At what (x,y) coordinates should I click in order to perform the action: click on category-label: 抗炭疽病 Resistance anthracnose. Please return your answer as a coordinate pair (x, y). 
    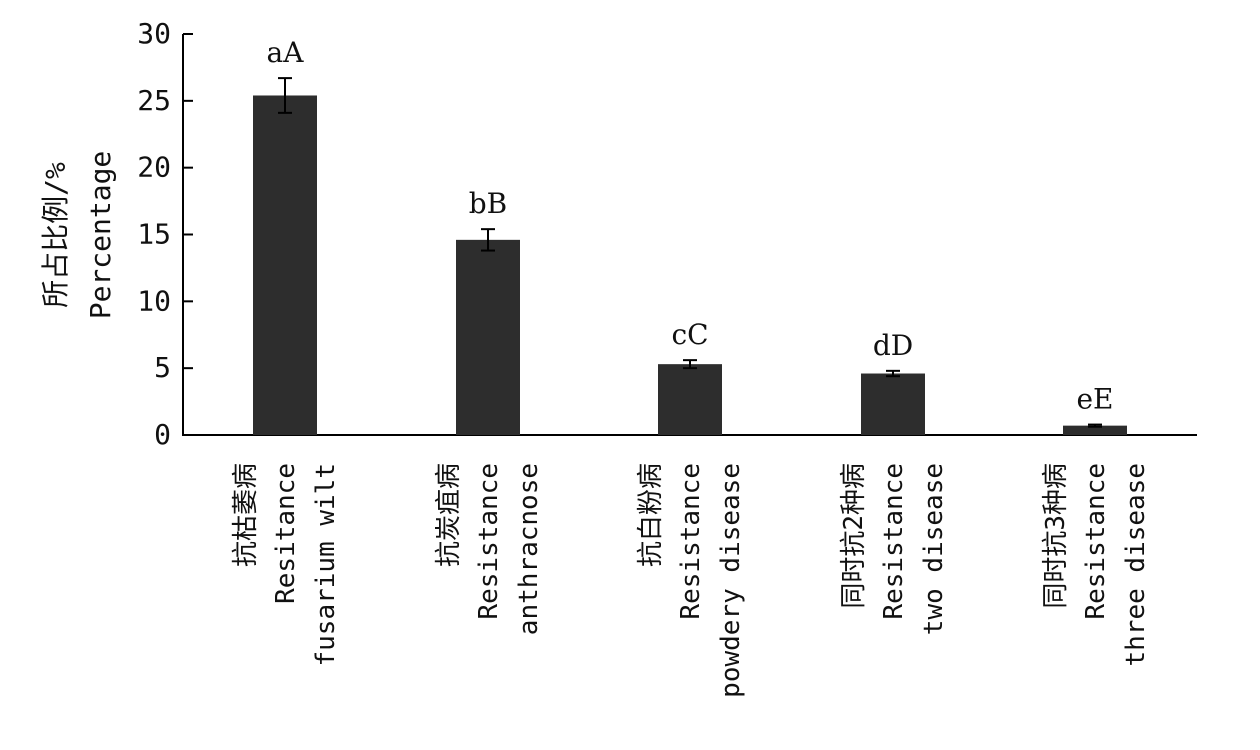
    Looking at the image, I should click on (489, 549).